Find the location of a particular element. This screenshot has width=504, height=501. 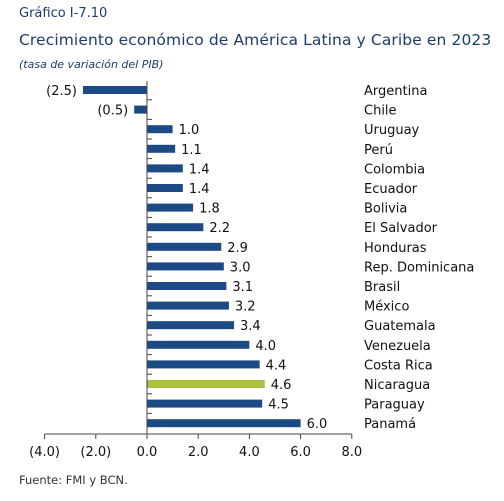

value-label-paraguay: 4.5 is located at coordinates (278, 405).